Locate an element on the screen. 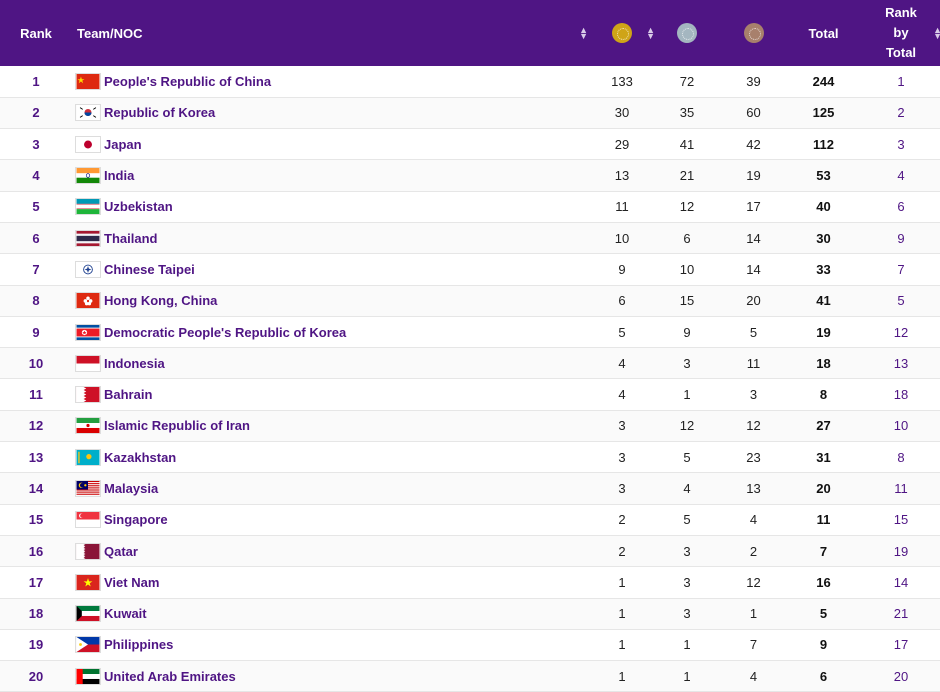  rank-by-total-cell: 21 is located at coordinates (901, 614).